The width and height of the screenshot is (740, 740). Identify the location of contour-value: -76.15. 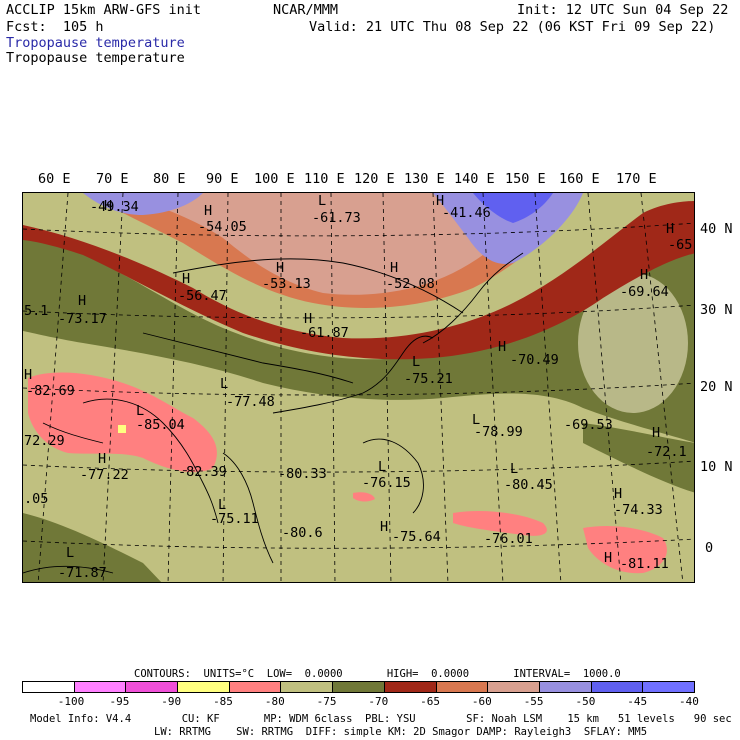
(386, 483).